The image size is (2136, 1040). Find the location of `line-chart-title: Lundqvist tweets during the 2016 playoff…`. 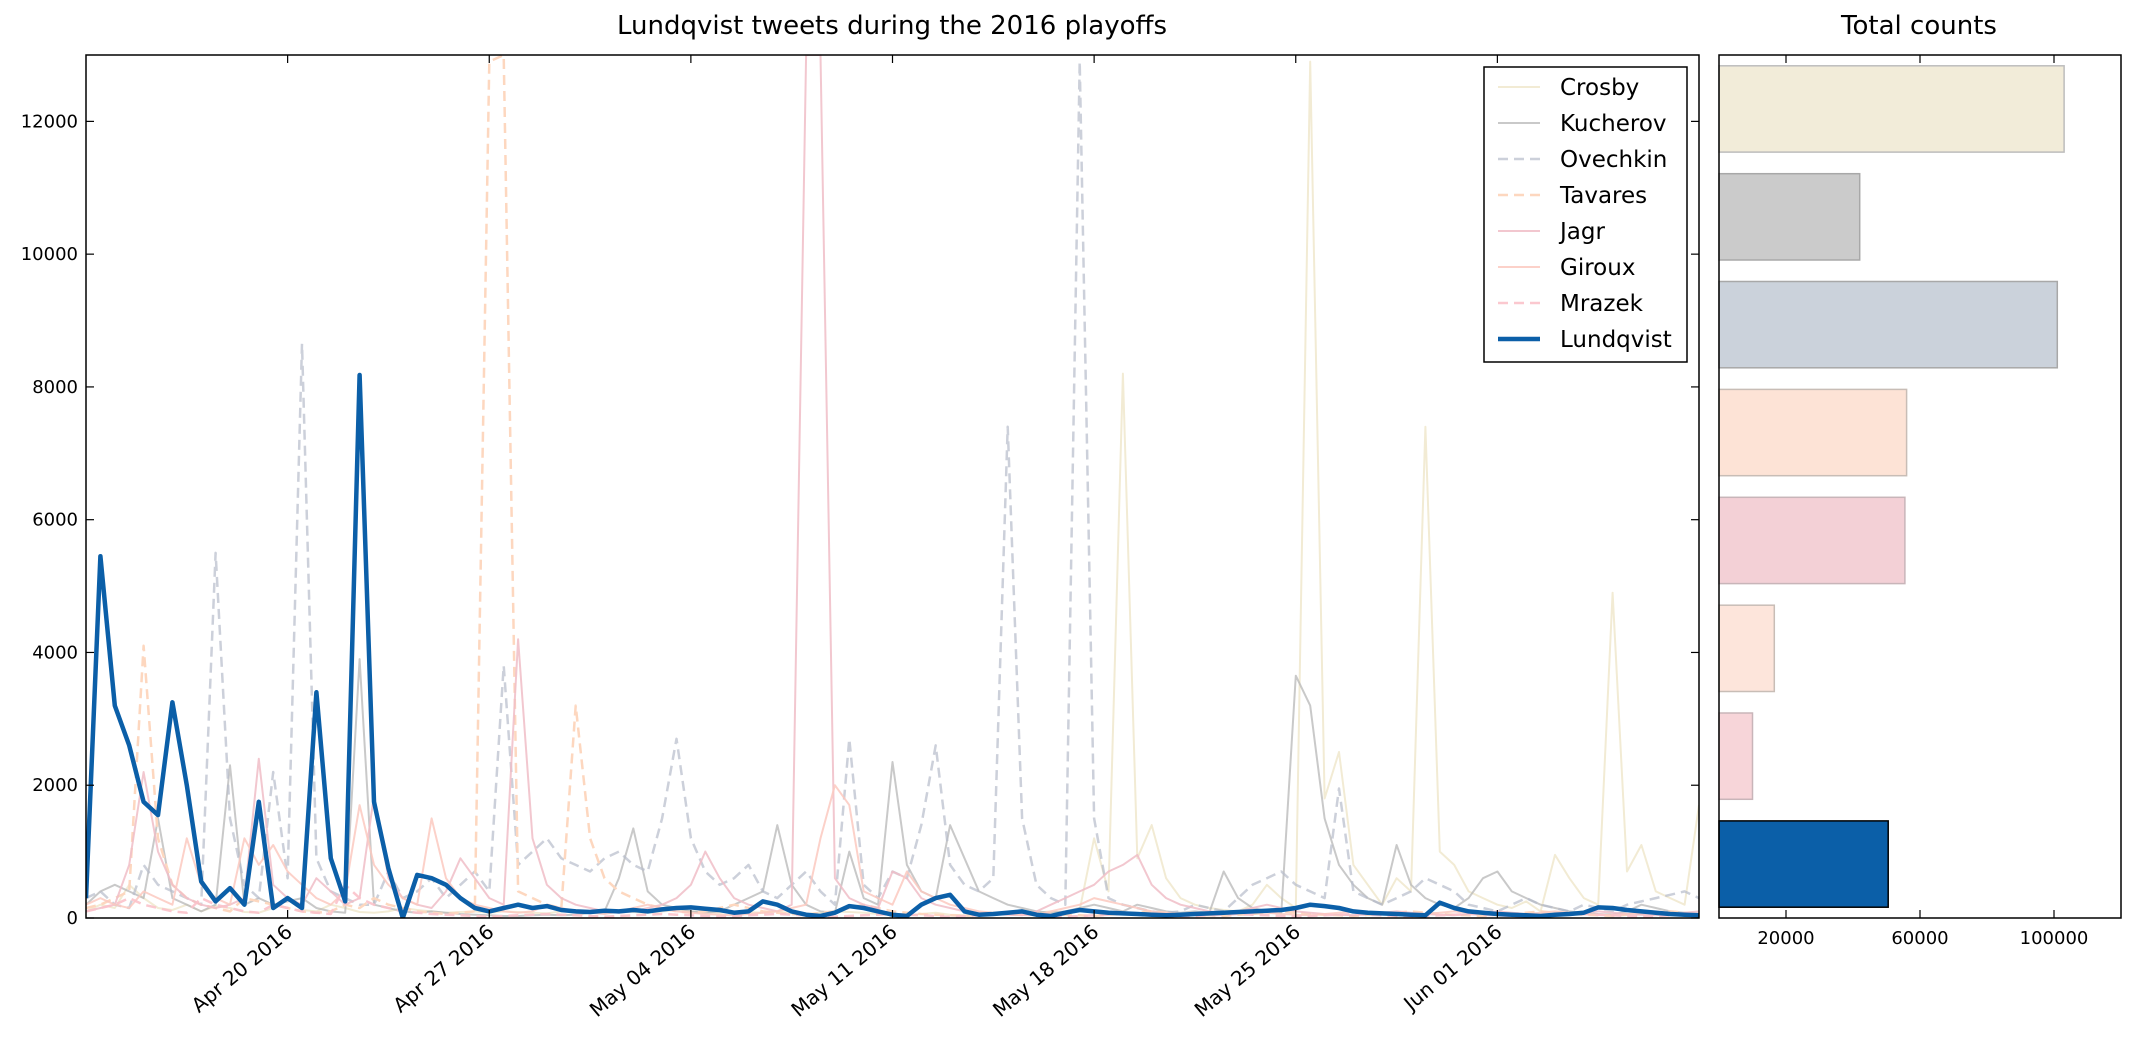

line-chart-title: Lundqvist tweets during the 2016 playoff… is located at coordinates (892, 26).